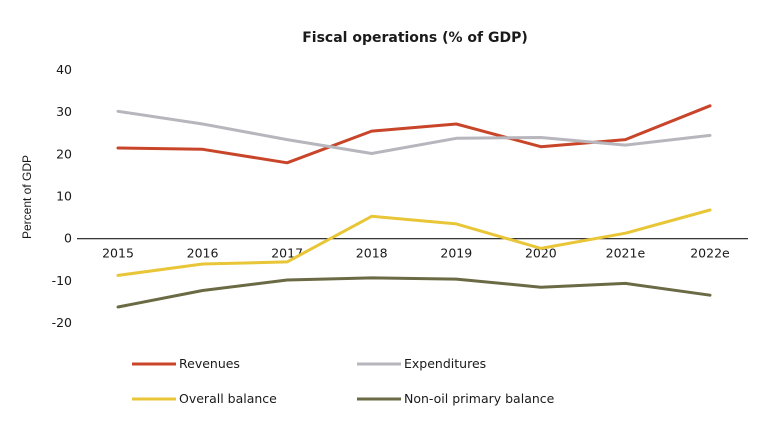 Image resolution: width=780 pixels, height=439 pixels. I want to click on y-tick-label: 10, so click(64, 196).